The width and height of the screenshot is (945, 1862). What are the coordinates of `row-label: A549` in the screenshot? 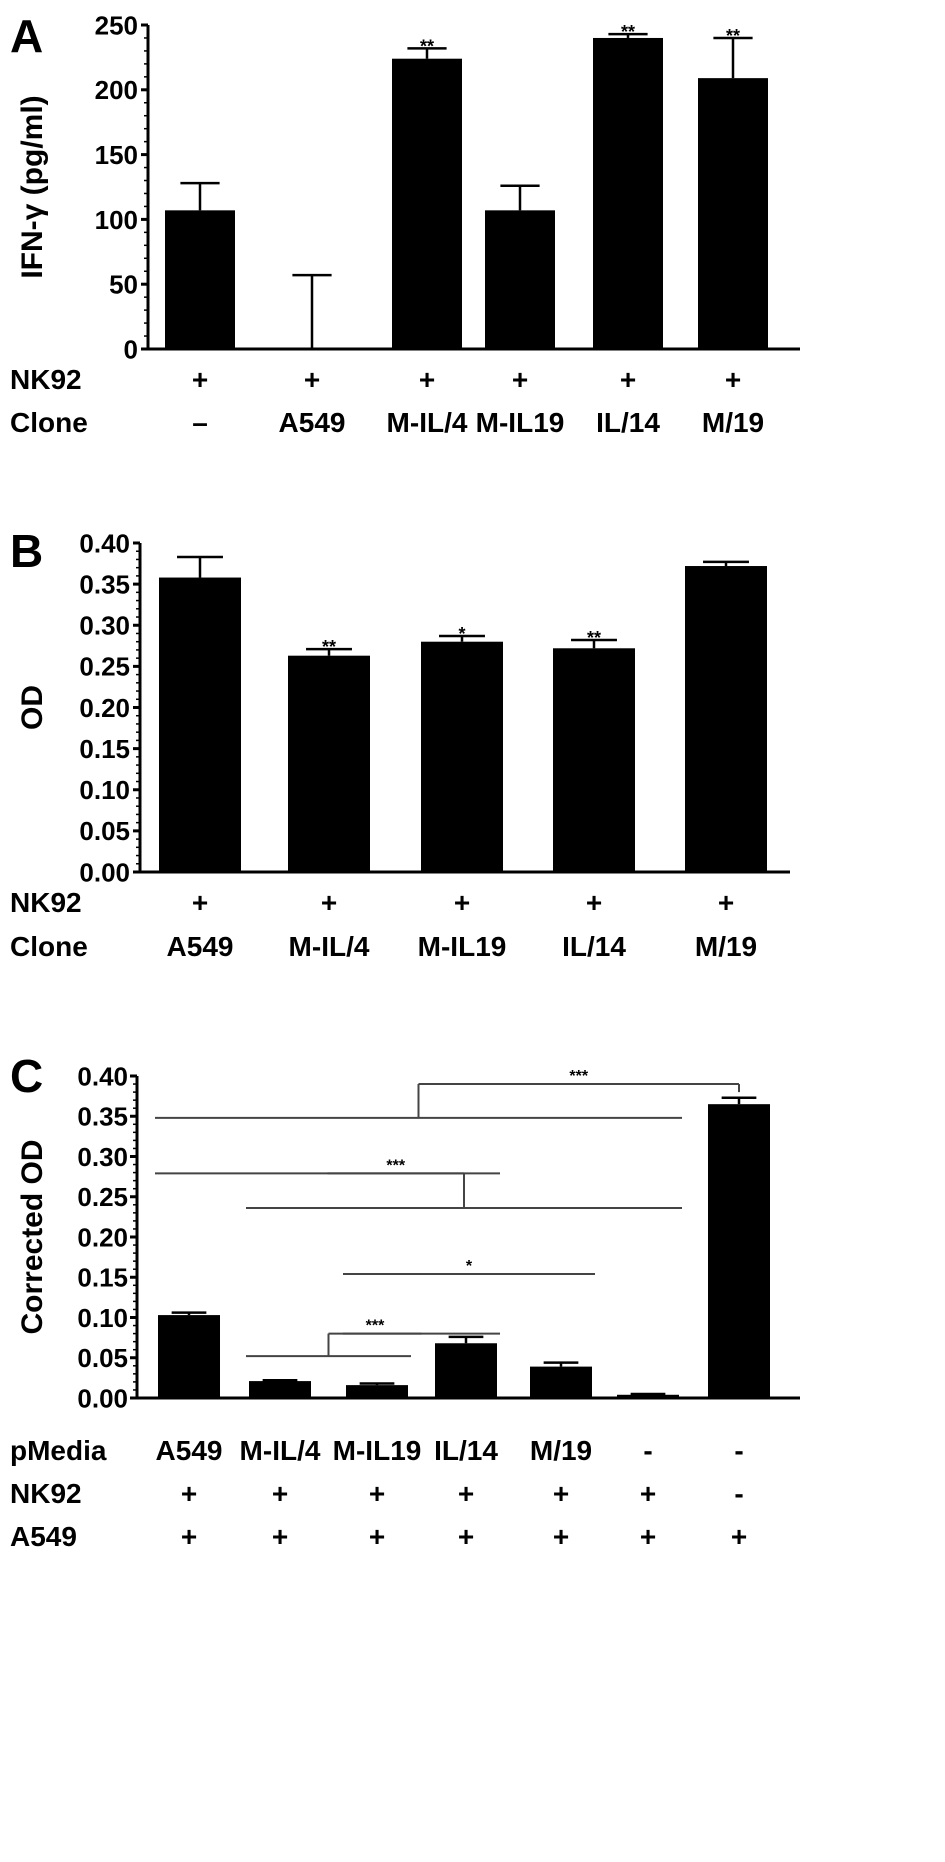 It's located at (43, 1536).